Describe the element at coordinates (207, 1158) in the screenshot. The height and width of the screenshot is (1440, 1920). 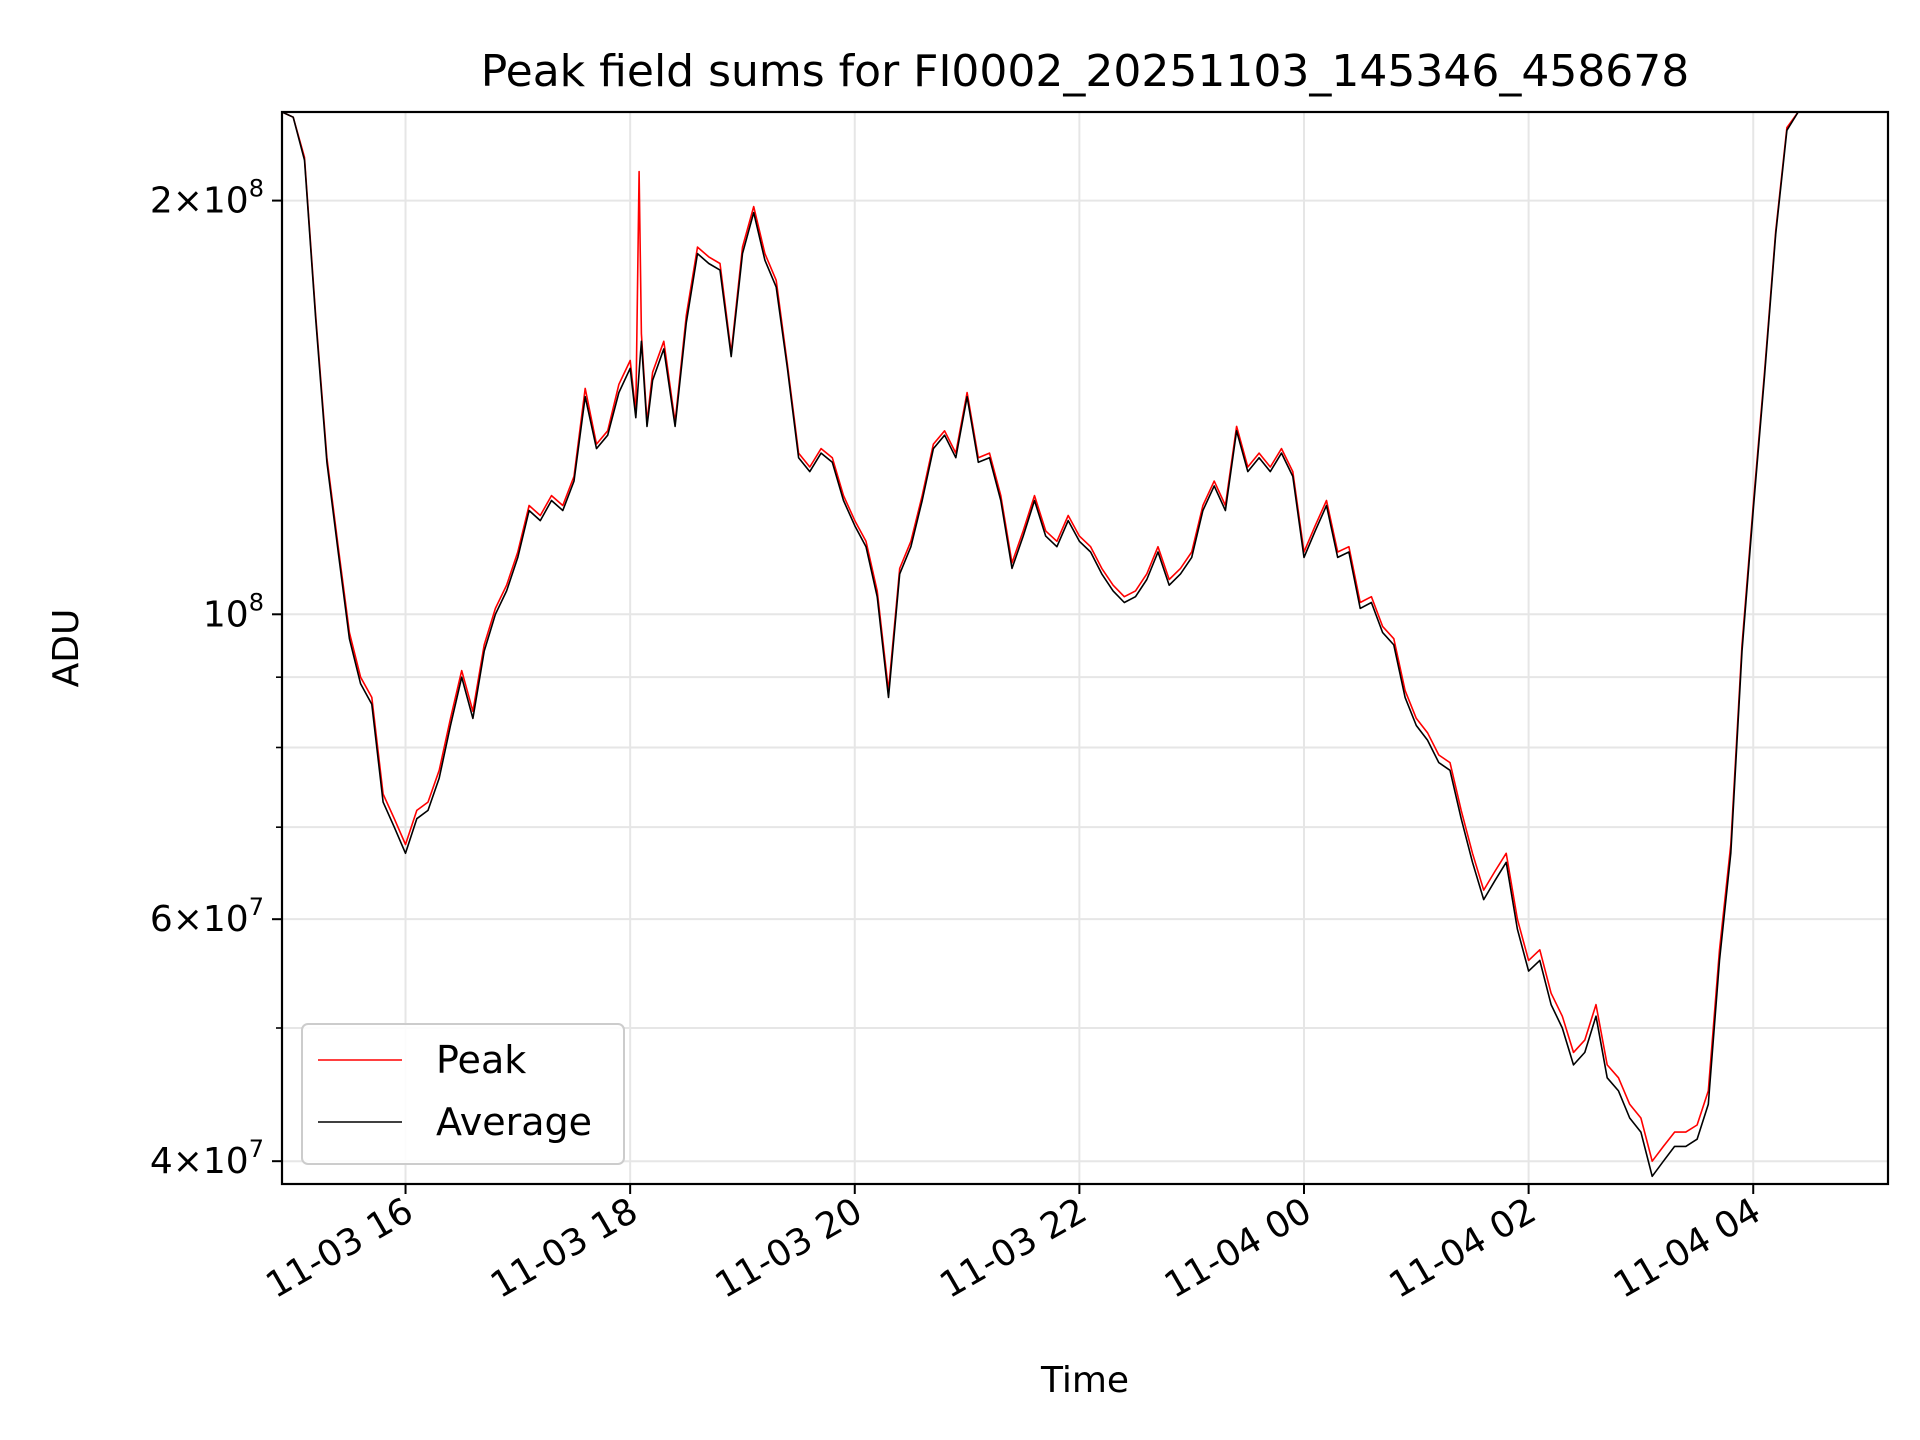
I see `y-tick-label: 4×107` at that location.